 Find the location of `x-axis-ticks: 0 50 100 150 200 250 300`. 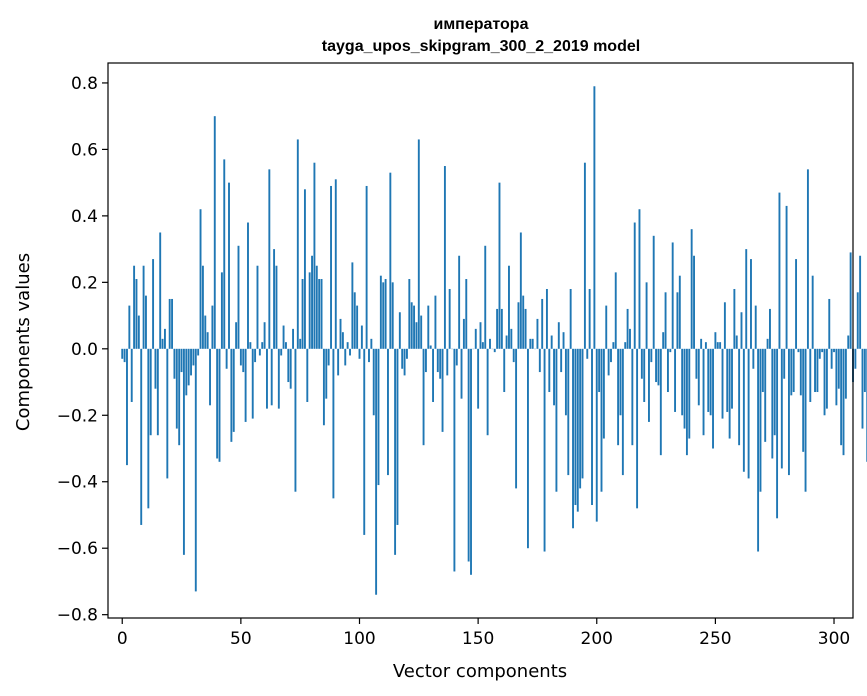

x-axis-ticks: 0 50 100 150 200 250 300 is located at coordinates (483, 633).